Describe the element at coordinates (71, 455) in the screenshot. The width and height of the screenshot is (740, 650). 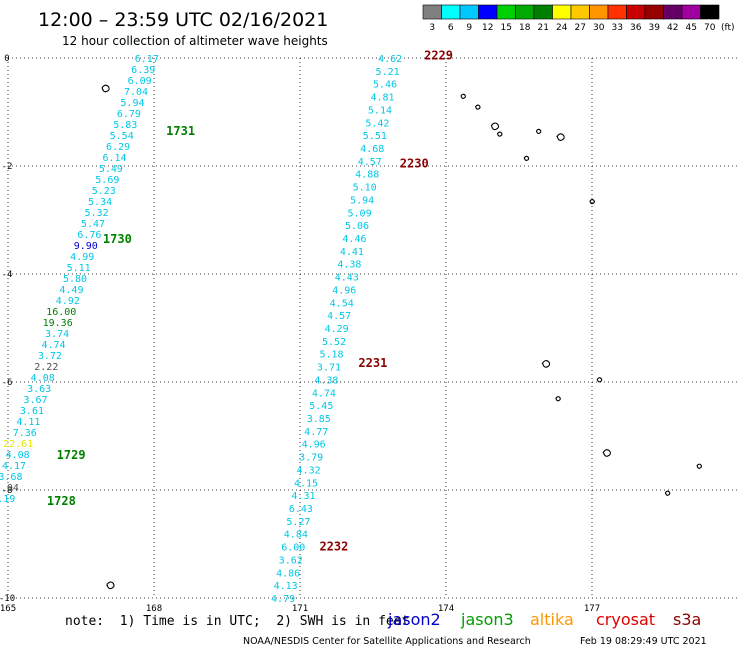
I see `time-label: 1729` at that location.